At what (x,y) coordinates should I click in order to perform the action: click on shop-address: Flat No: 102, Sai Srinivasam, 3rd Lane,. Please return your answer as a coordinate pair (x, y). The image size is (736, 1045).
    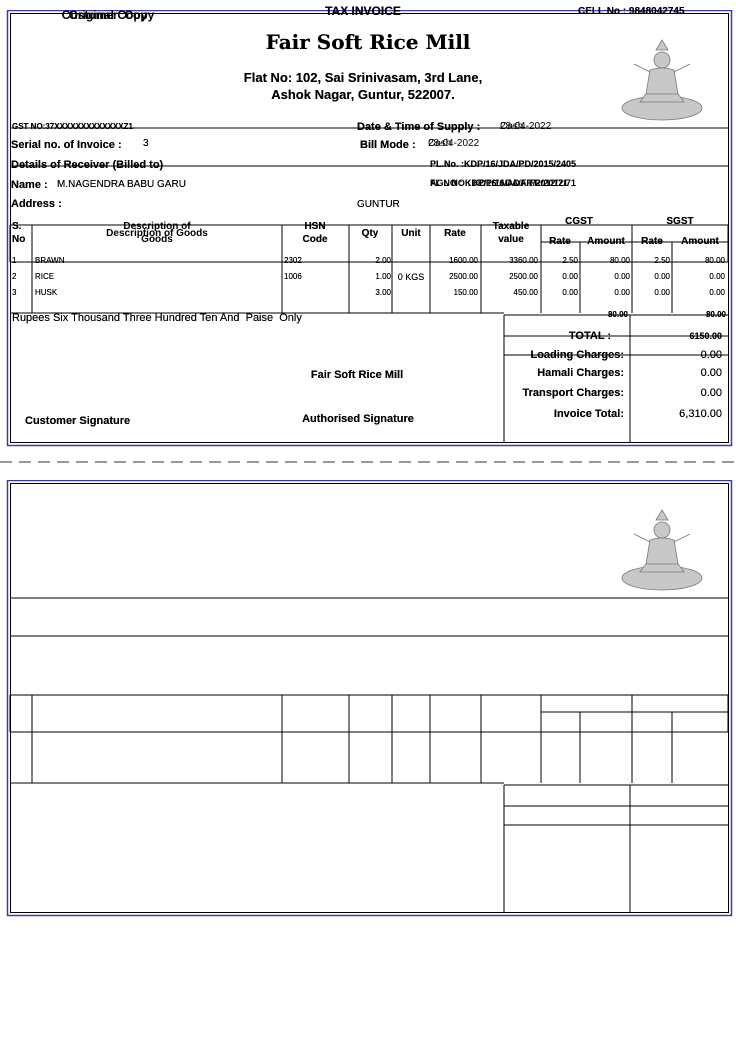
    Looking at the image, I should click on (363, 77).